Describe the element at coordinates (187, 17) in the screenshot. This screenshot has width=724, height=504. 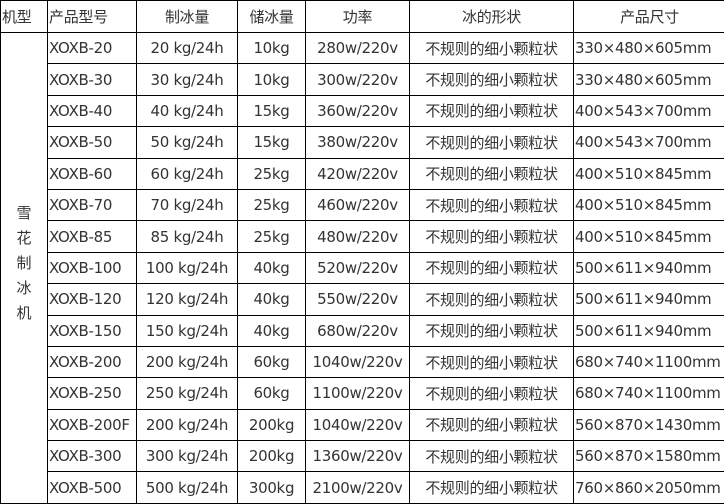
I see `header-ice-output: 制冰量` at that location.